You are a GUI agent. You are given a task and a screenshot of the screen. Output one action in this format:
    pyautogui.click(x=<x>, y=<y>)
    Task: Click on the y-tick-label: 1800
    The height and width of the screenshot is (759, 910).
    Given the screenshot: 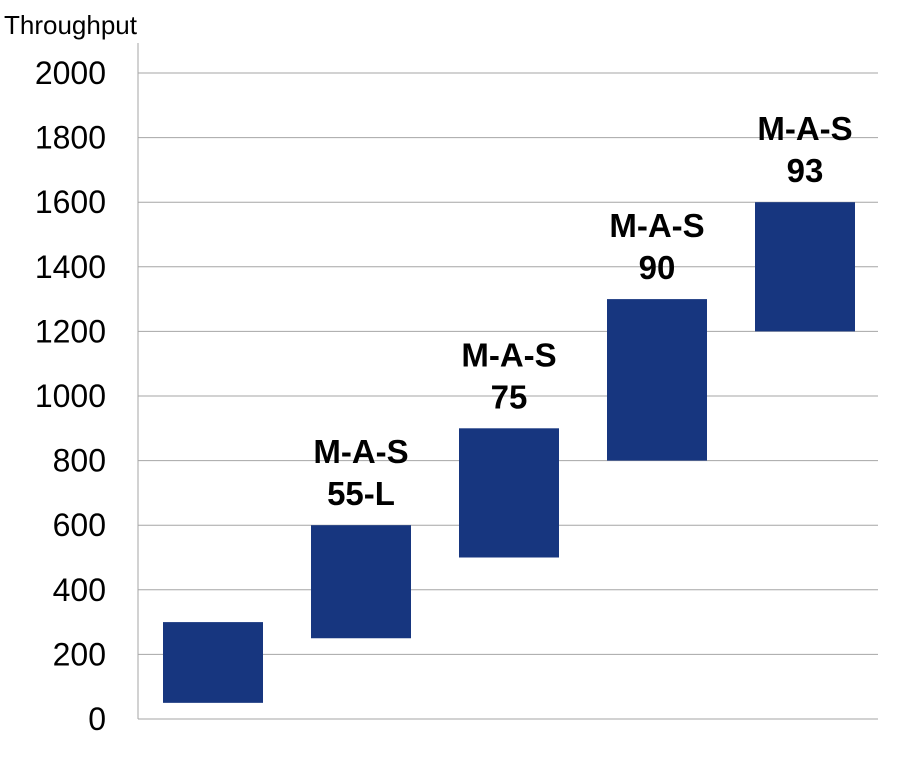 What is the action you would take?
    pyautogui.click(x=70, y=138)
    